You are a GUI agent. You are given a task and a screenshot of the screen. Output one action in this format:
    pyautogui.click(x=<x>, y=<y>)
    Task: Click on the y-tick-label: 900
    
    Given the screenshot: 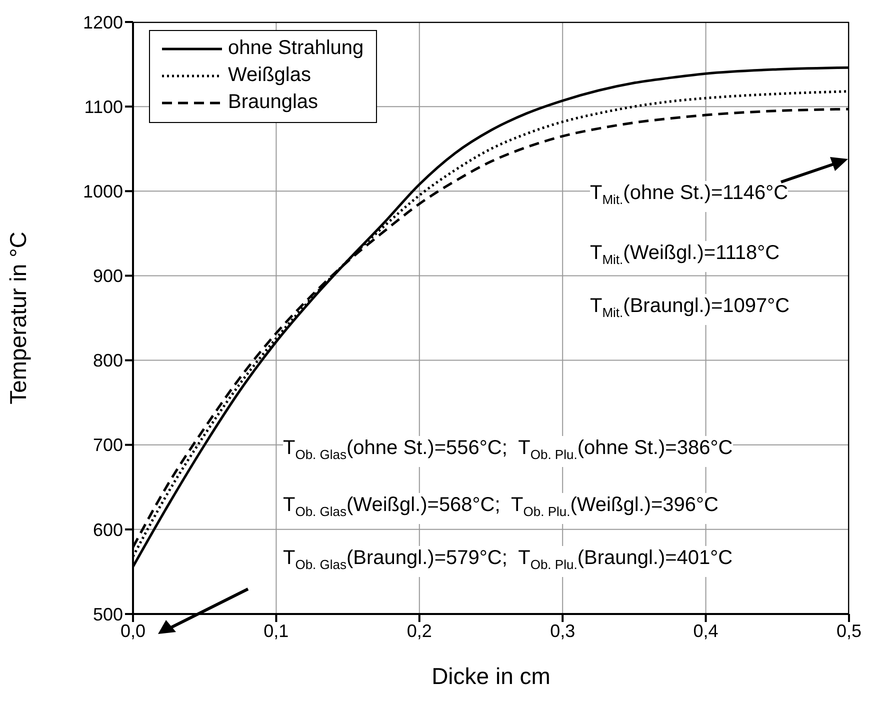 What is the action you would take?
    pyautogui.click(x=107, y=276)
    